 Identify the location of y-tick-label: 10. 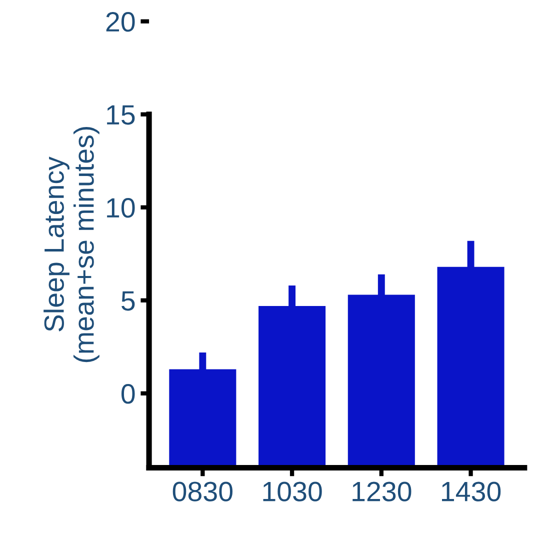
(121, 208).